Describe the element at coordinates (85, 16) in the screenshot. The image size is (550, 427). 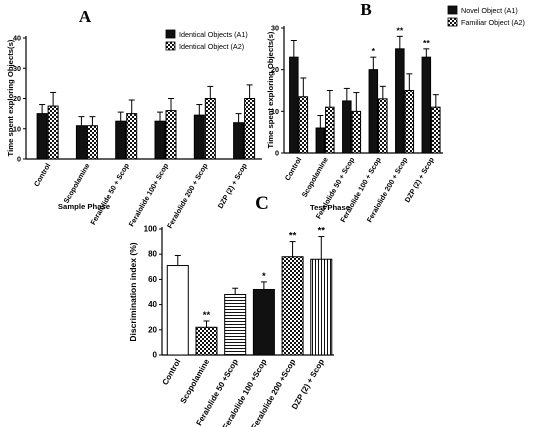
I see `panel-letter: A` at that location.